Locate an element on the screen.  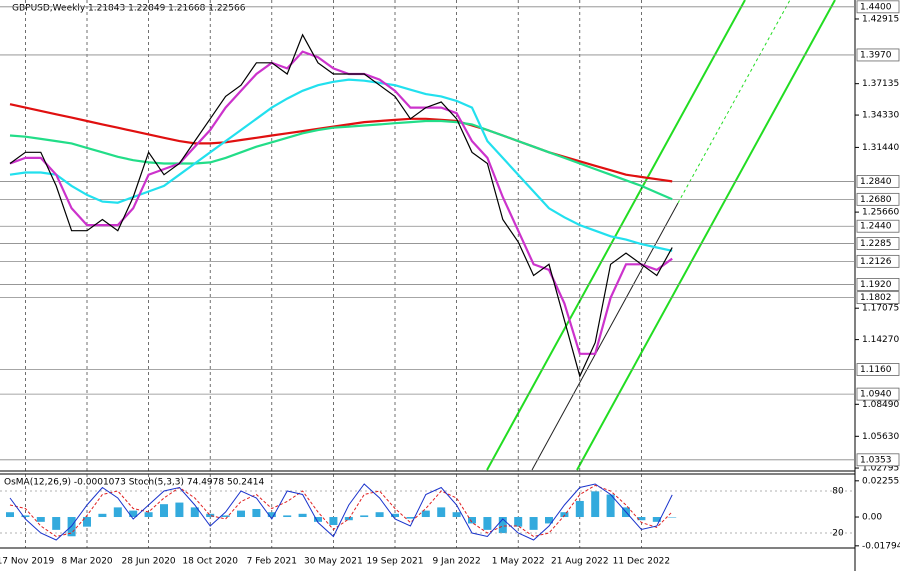
stoch-tick-label: 20 is located at coordinates (838, 534).